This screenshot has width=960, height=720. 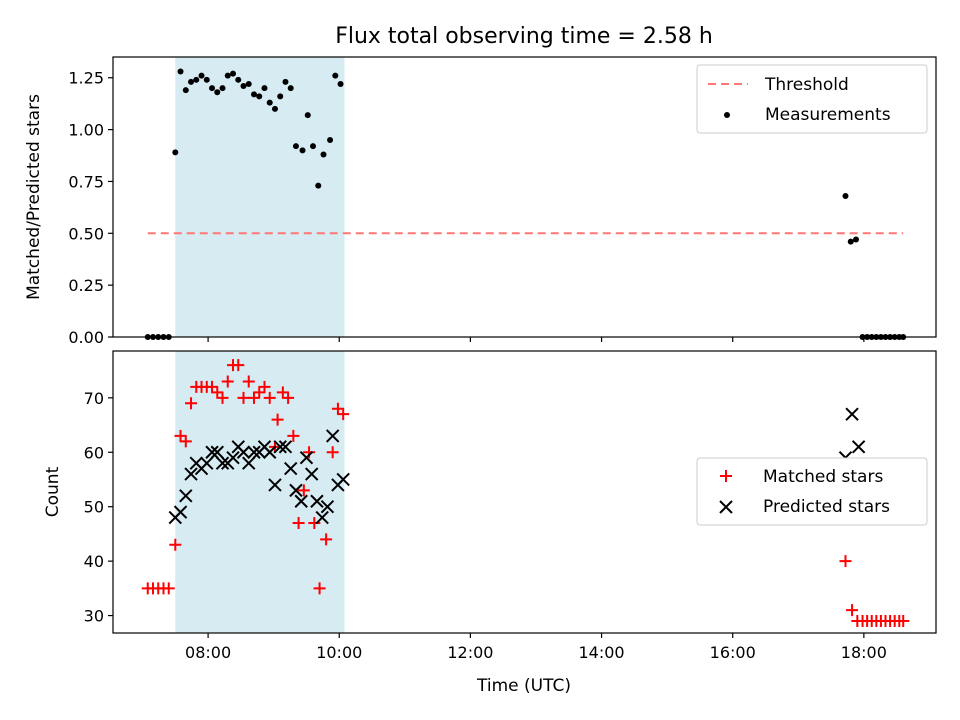 What do you see at coordinates (864, 652) in the screenshot?
I see `x-tick-label: 18:00` at bounding box center [864, 652].